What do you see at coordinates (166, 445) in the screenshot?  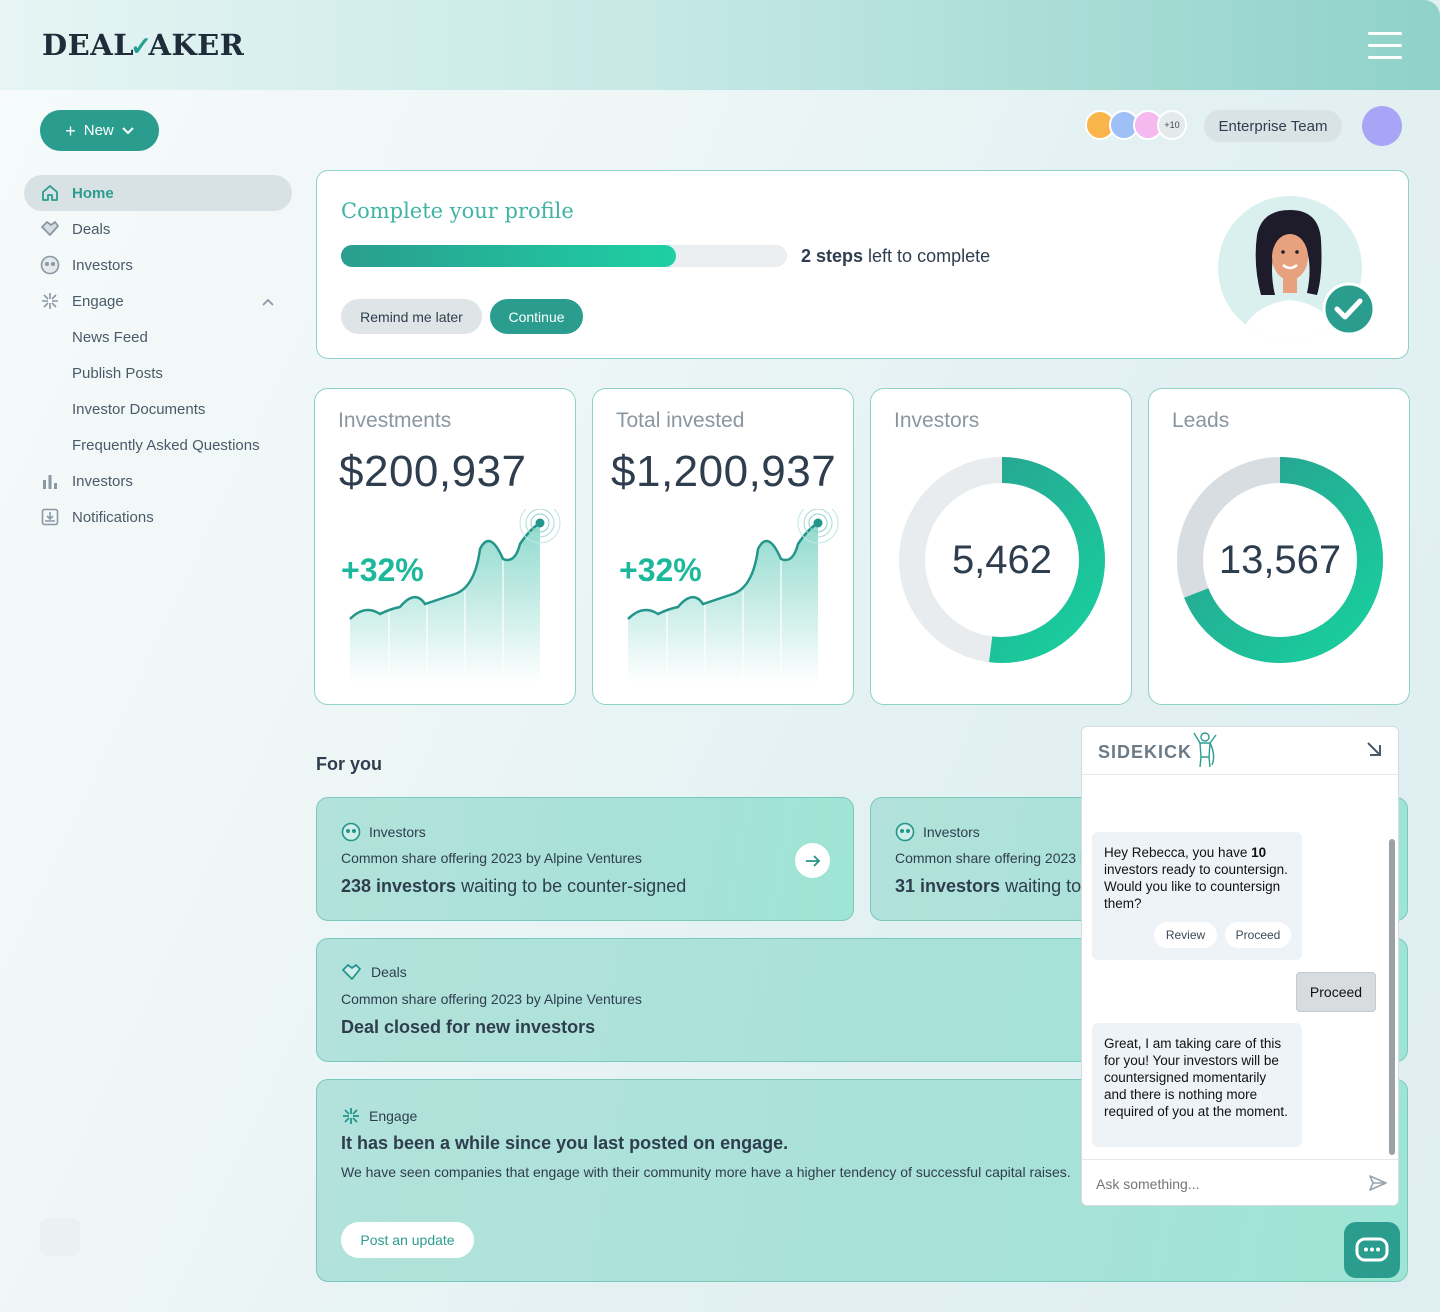 I see `sidebar-item-label: Frequently Asked Questions` at bounding box center [166, 445].